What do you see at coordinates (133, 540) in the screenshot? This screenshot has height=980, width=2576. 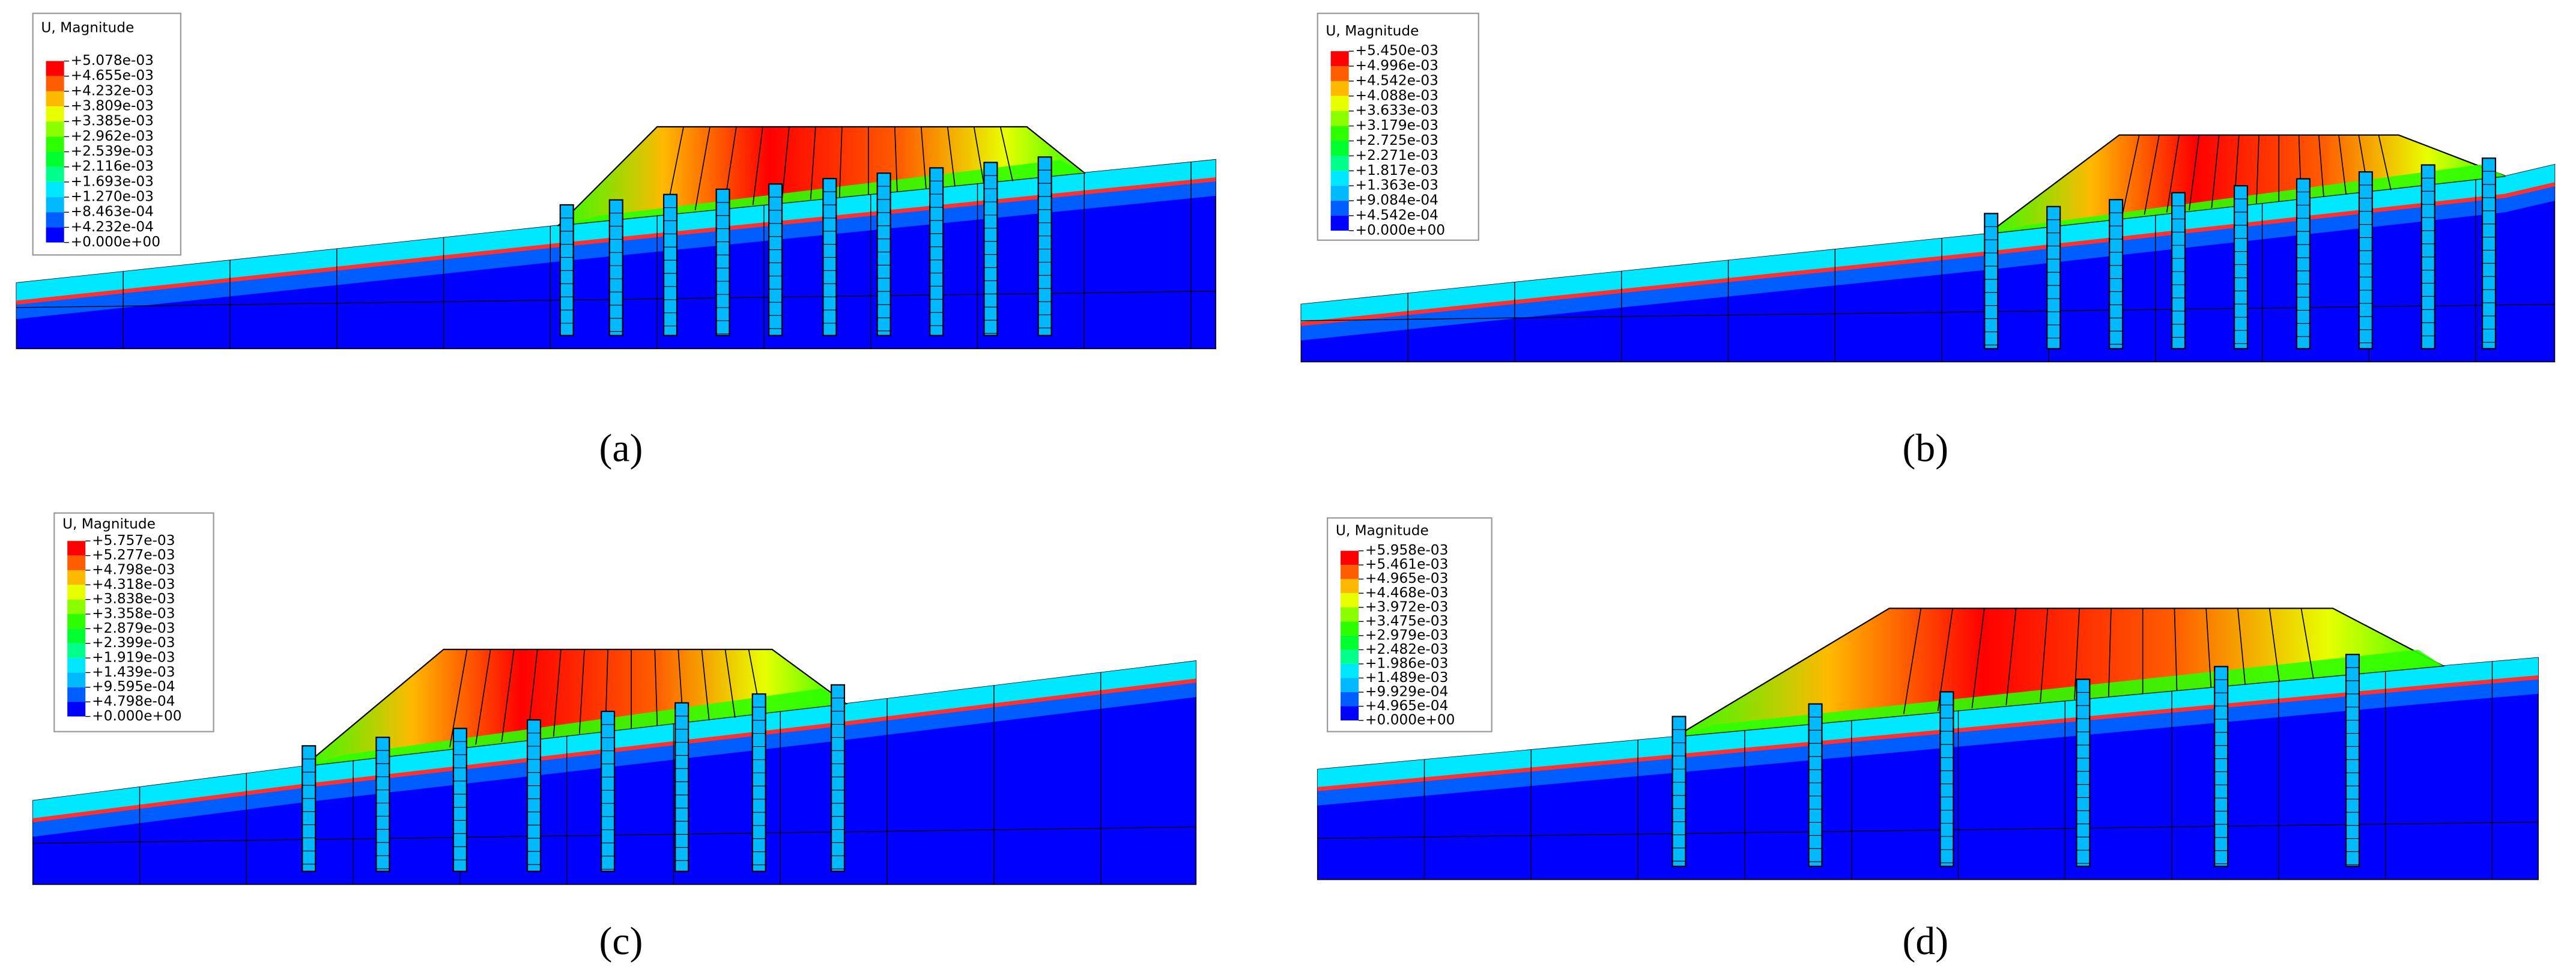 I see `legend-label: +5.757e-03` at bounding box center [133, 540].